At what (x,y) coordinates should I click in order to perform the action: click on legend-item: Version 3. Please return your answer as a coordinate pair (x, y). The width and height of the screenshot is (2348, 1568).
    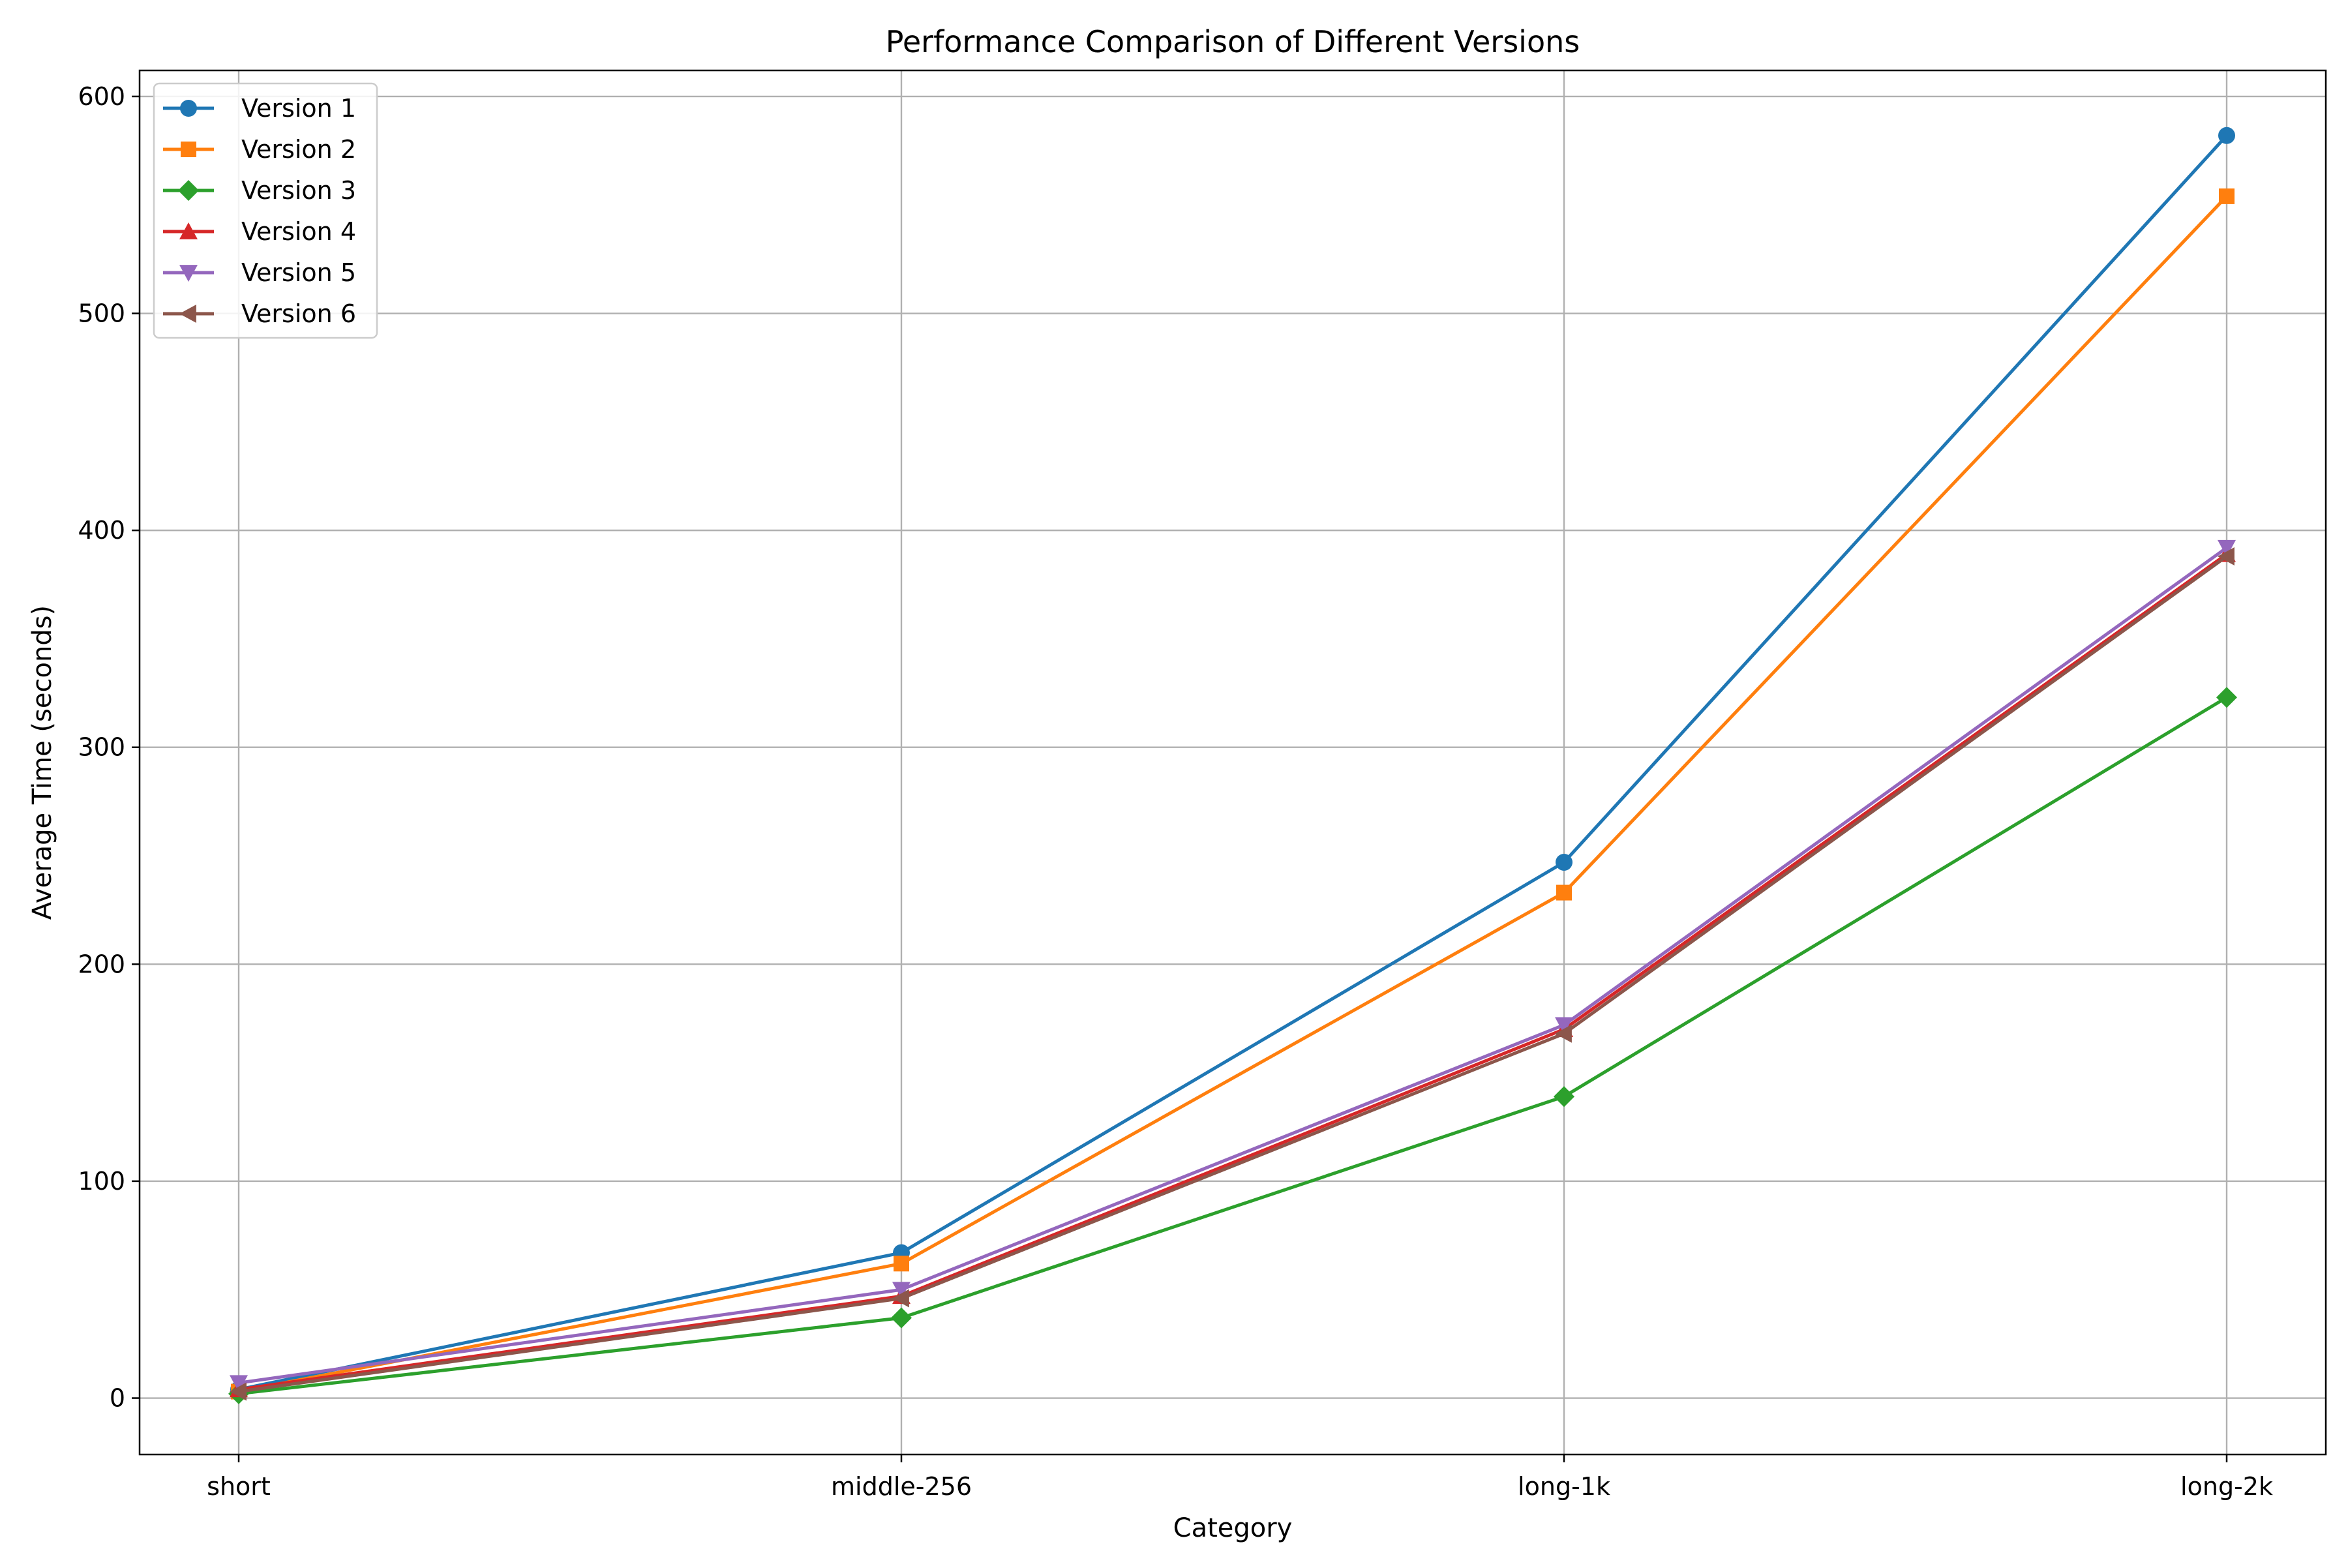
    Looking at the image, I should click on (260, 190).